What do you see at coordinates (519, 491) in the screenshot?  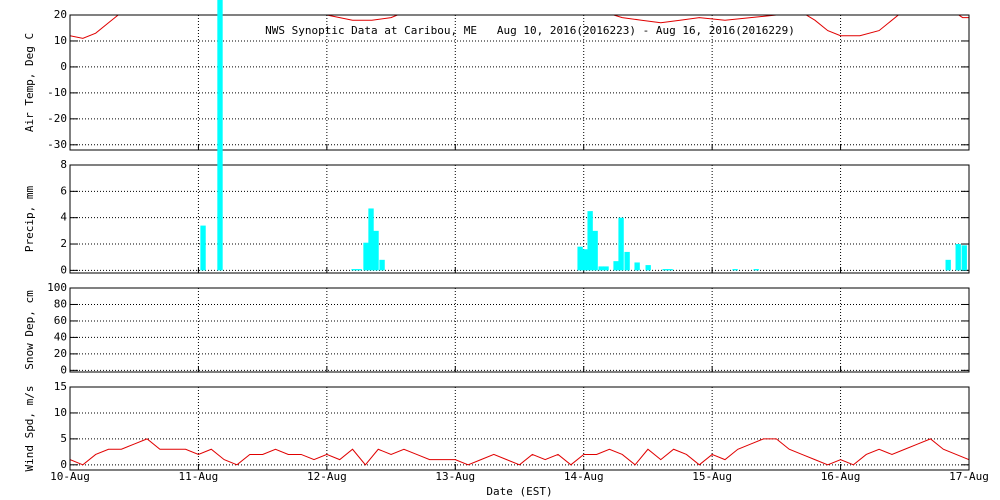 I see `x-axis-label: Date (EST)` at bounding box center [519, 491].